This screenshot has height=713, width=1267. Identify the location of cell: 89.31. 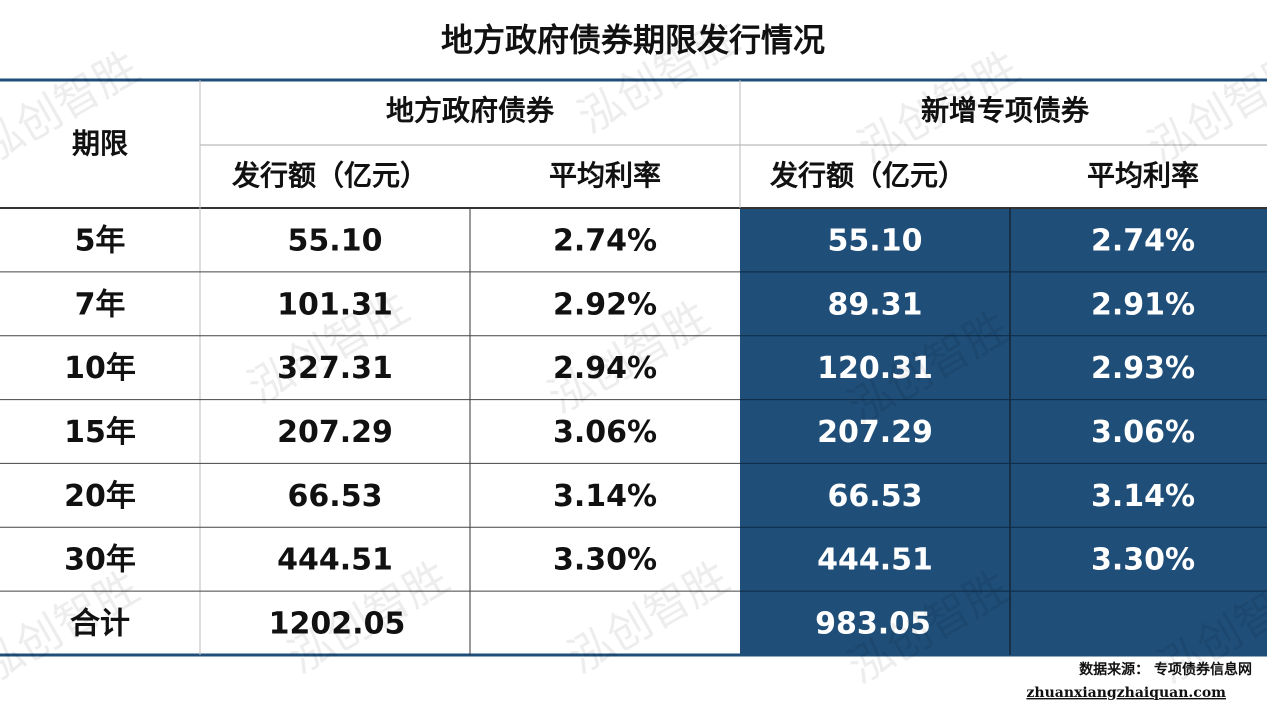
(875, 304).